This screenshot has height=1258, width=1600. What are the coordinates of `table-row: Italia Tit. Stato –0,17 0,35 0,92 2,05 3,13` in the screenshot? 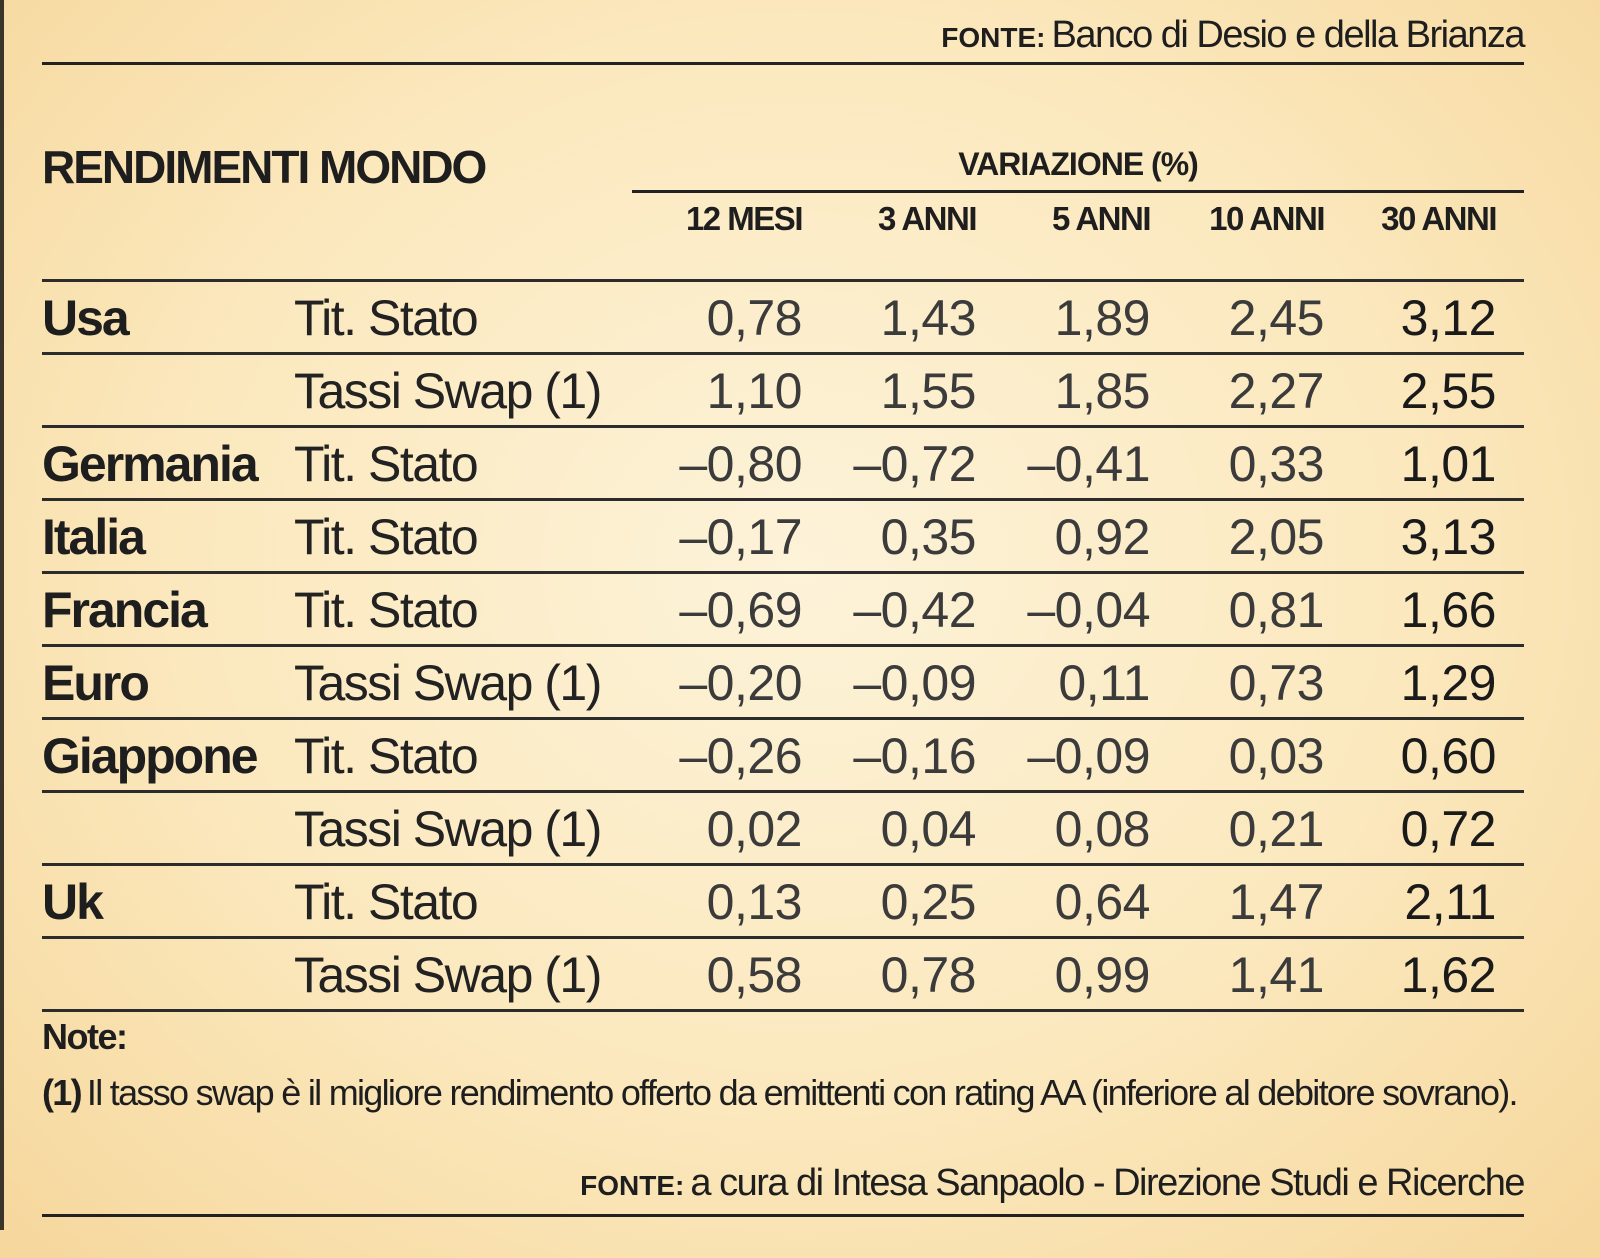 It's located at (783, 534).